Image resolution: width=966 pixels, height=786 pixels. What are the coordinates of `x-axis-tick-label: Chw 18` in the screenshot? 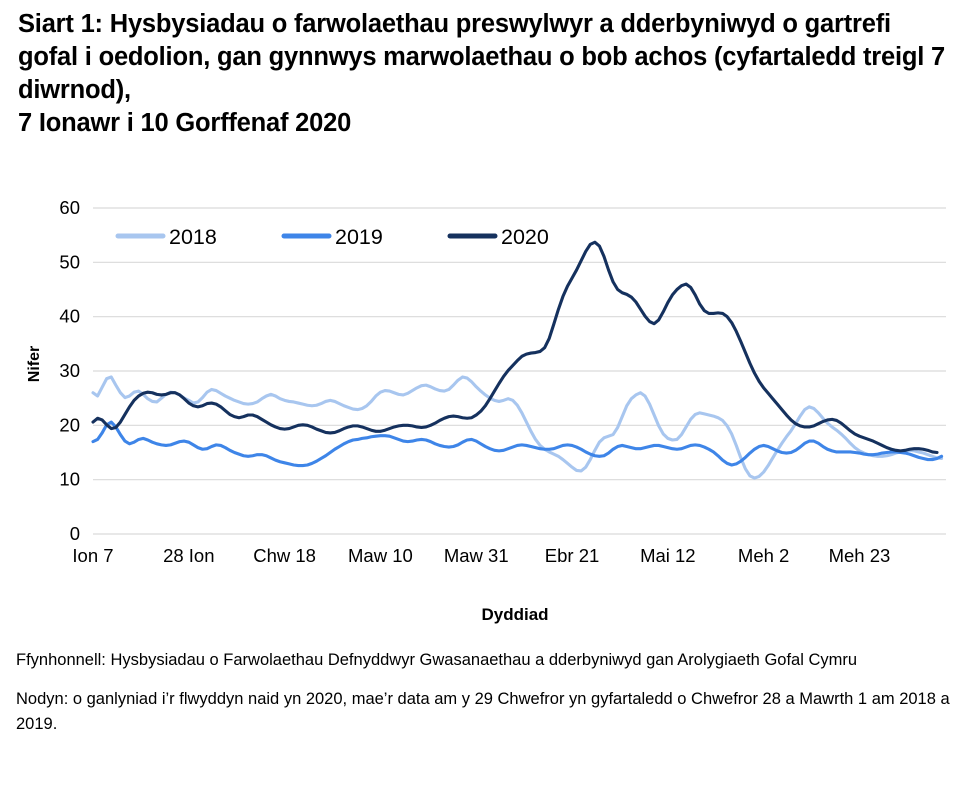 It's located at (284, 555).